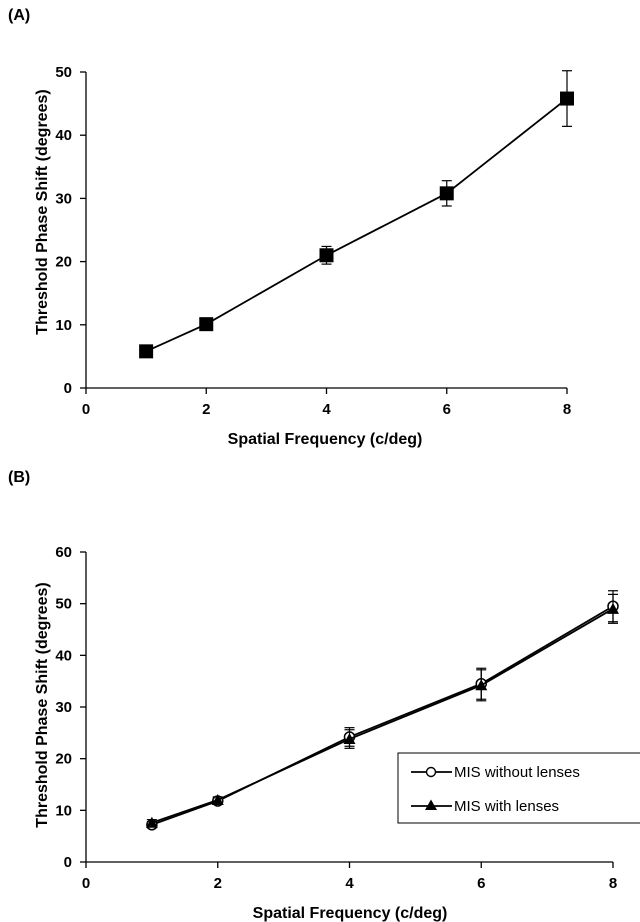  Describe the element at coordinates (206, 409) in the screenshot. I see `x-tick-label-a: 2` at that location.